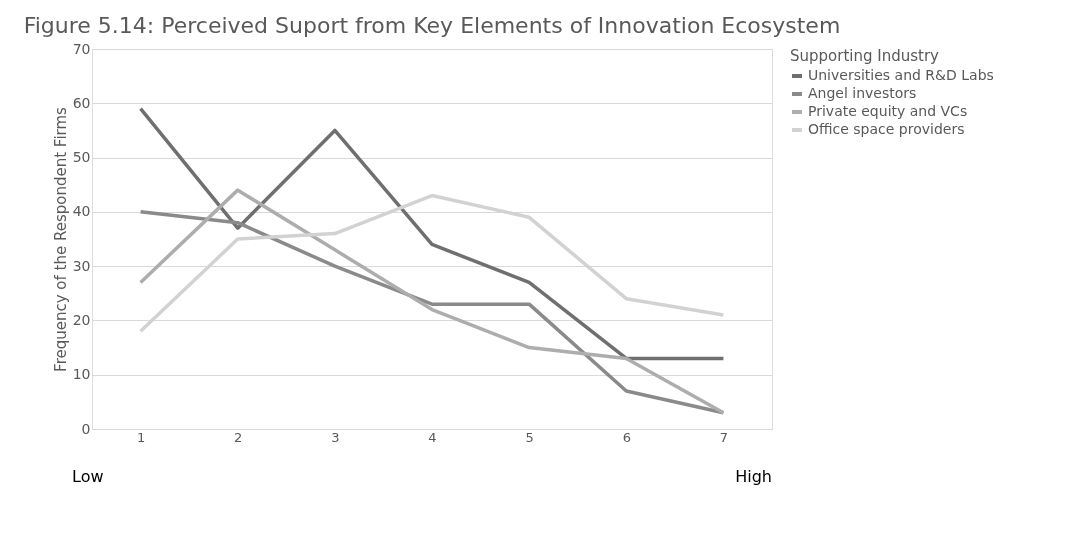  I want to click on y-tick-label: 70, so click(81, 48).